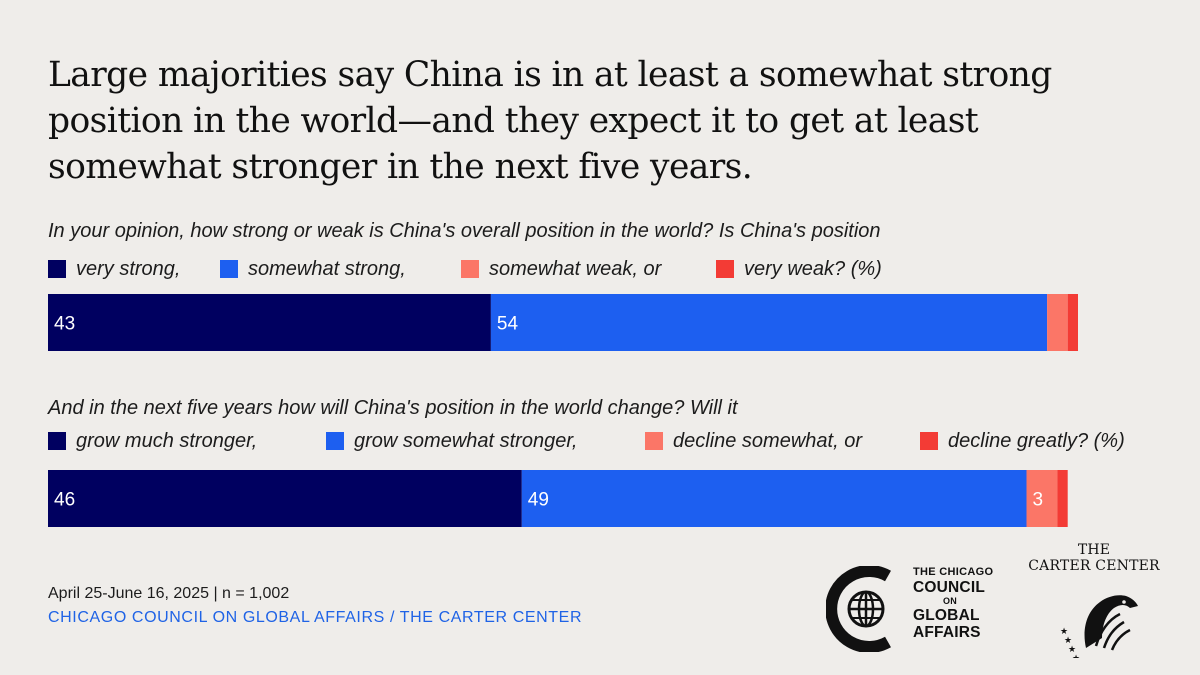  Describe the element at coordinates (950, 601) in the screenshot. I see `logo-text: ON` at that location.